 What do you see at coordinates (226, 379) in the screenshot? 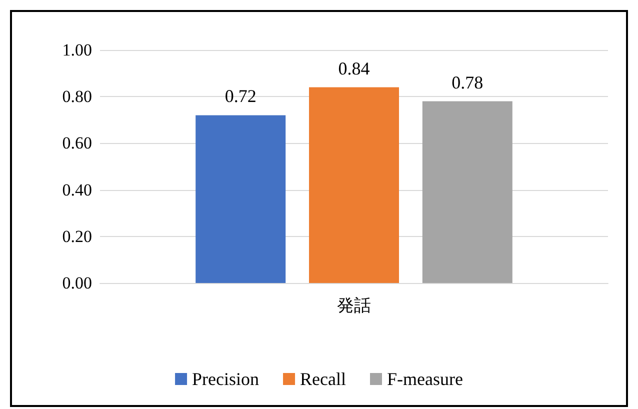
I see `legend-label: Precision` at bounding box center [226, 379].